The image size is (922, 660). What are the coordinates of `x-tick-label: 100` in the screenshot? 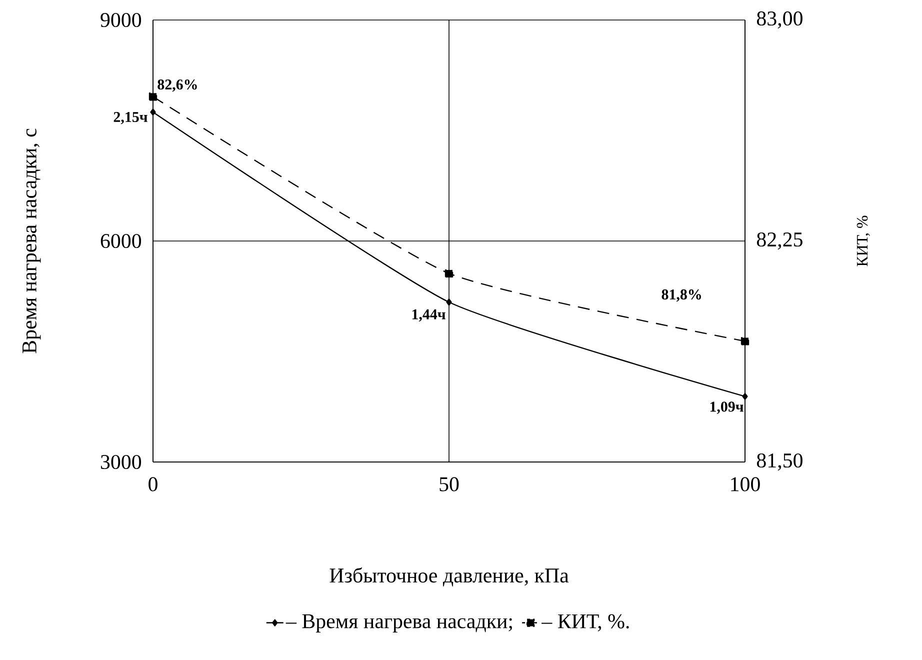 It's located at (745, 484).